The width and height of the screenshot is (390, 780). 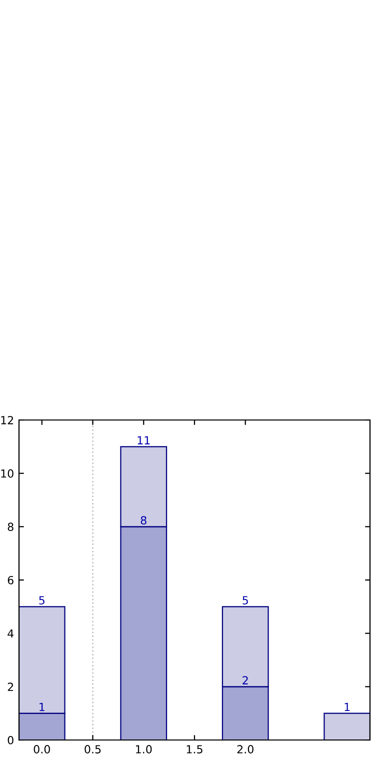 I want to click on data-label: 1, so click(x=42, y=707).